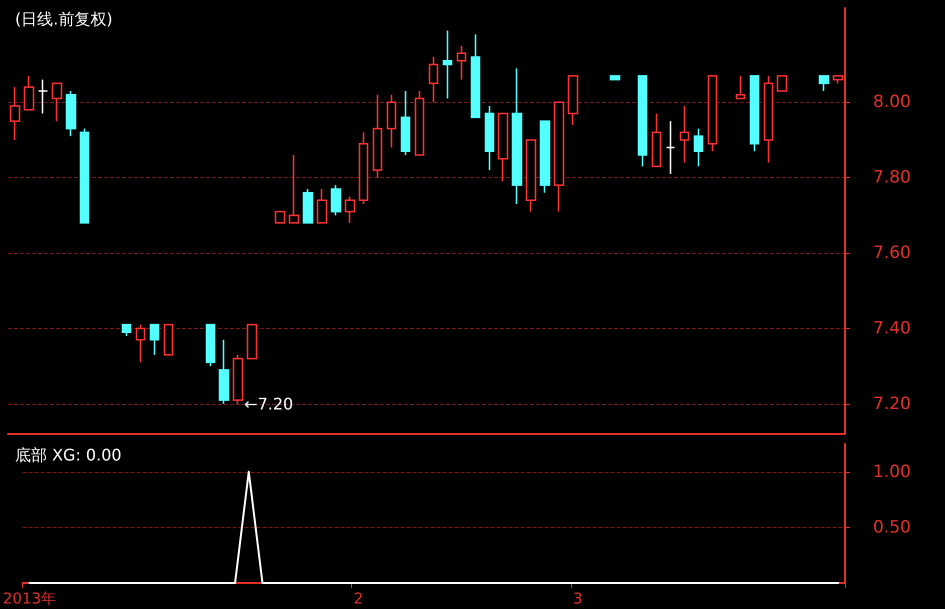 Image resolution: width=945 pixels, height=609 pixels. I want to click on y-tick-label: 7.60, so click(892, 253).